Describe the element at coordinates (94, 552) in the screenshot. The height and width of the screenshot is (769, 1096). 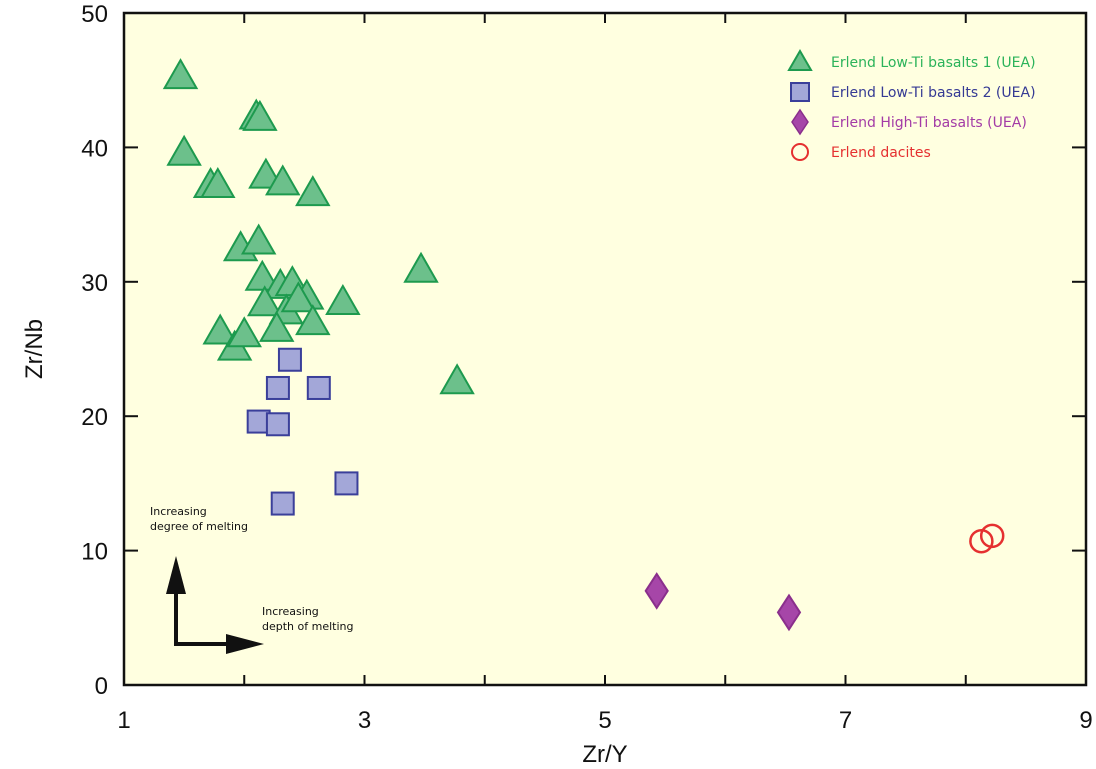
I see `y-tick-label: 10` at that location.